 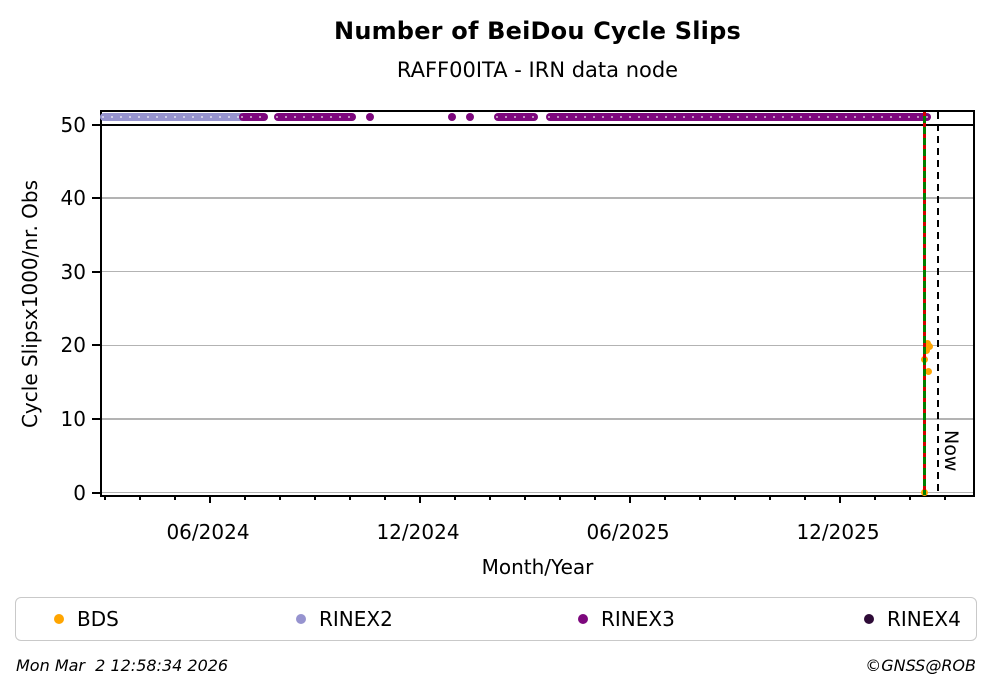 What do you see at coordinates (59, 618) in the screenshot?
I see `bds-marker-icon` at bounding box center [59, 618].